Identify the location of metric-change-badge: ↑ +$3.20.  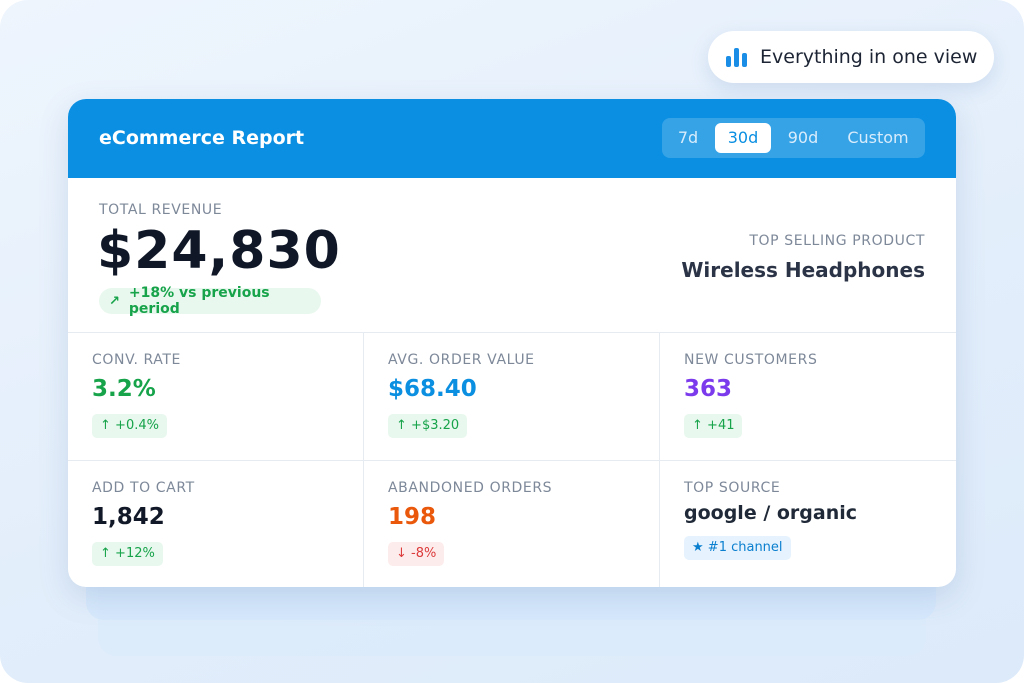
(428, 426).